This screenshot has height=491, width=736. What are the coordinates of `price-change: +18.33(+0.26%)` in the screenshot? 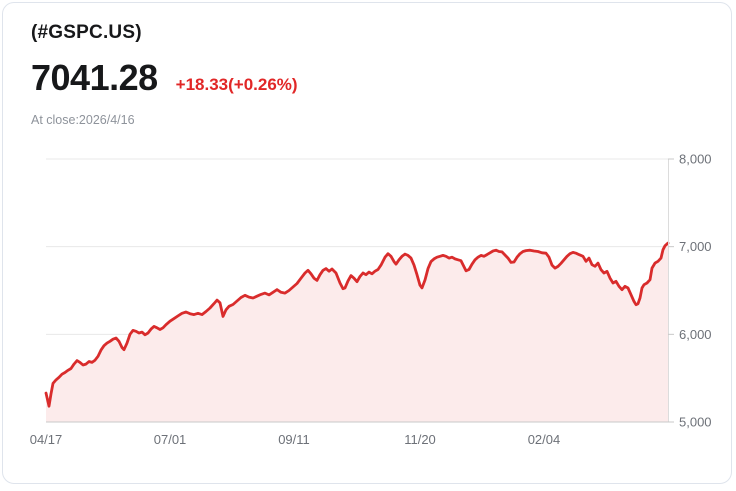 It's located at (236, 84).